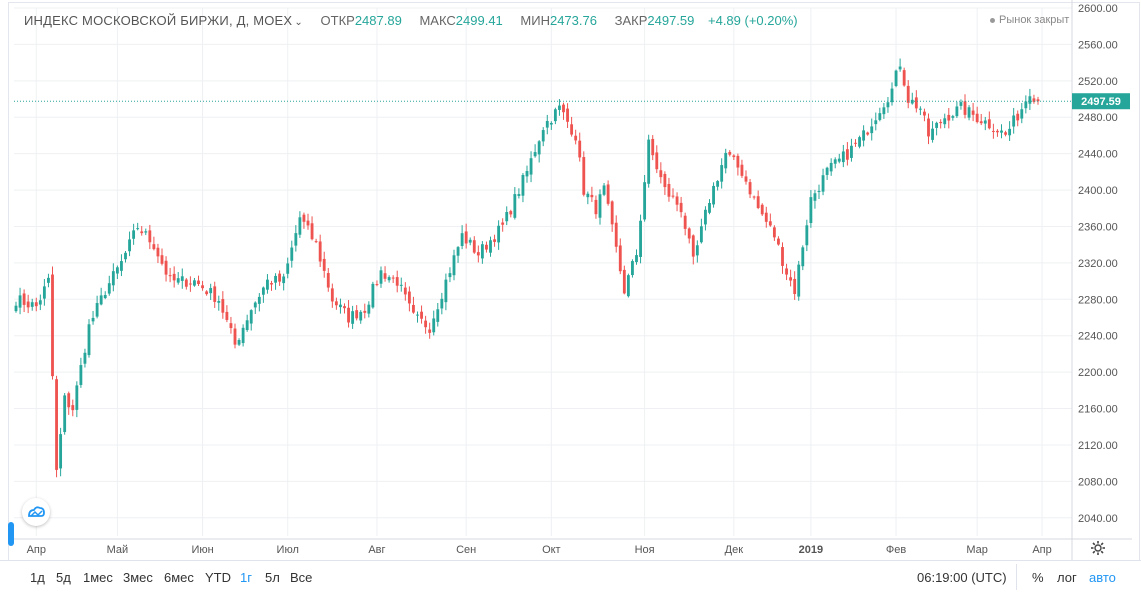  Describe the element at coordinates (301, 577) in the screenshot. I see `range-all: Все` at that location.